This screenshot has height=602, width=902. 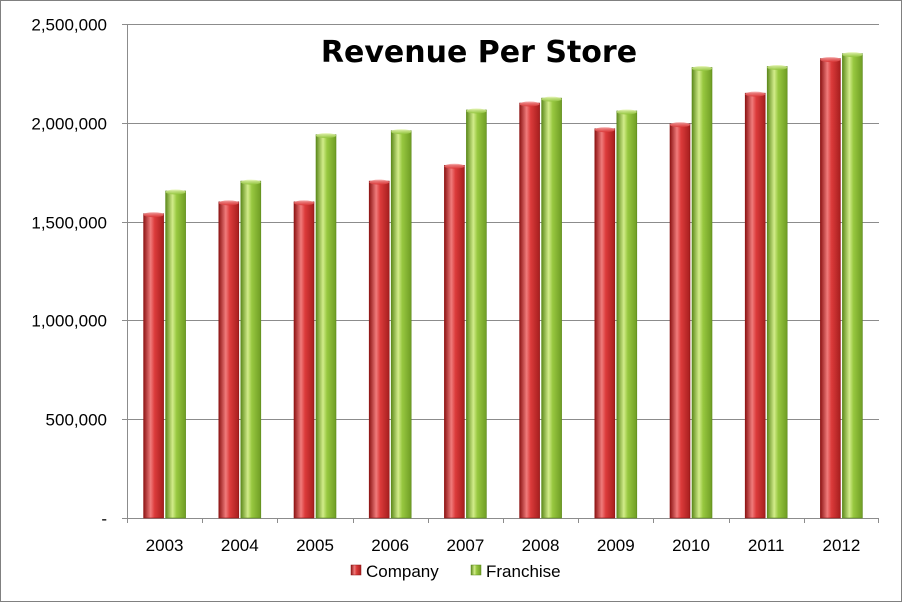 I want to click on x-tick-label: 2010, so click(x=691, y=545).